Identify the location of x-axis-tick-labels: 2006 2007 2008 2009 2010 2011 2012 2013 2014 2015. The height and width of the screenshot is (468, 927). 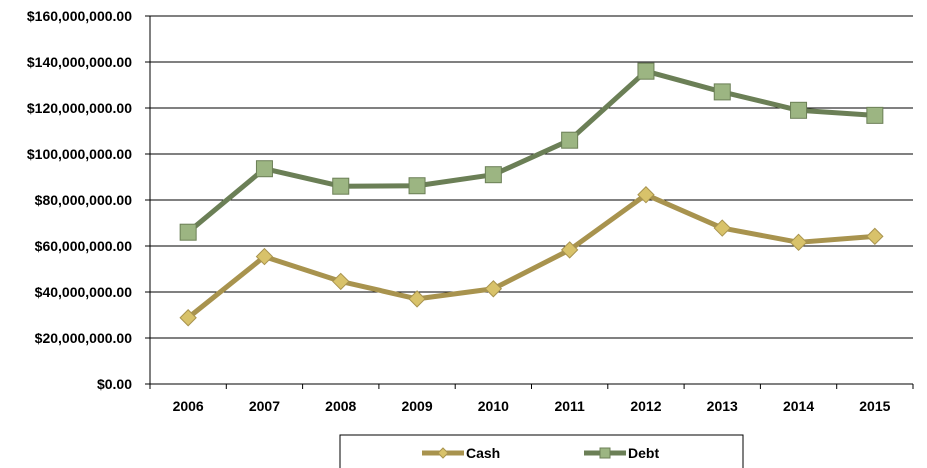
(532, 406).